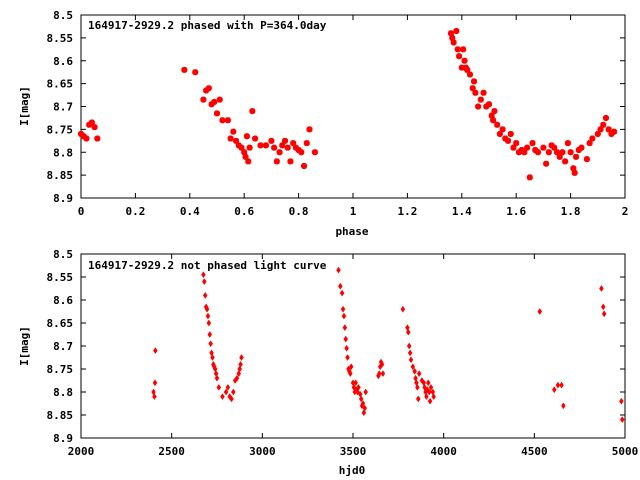  Describe the element at coordinates (625, 451) in the screenshot. I see `x-tick-label: 5000` at that location.